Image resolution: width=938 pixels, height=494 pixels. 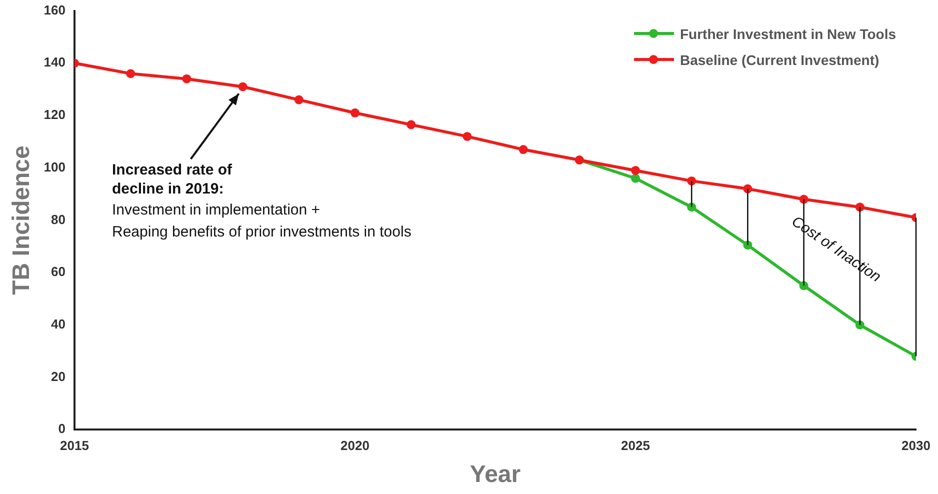 I want to click on y-tick-label: 0, so click(x=62, y=428).